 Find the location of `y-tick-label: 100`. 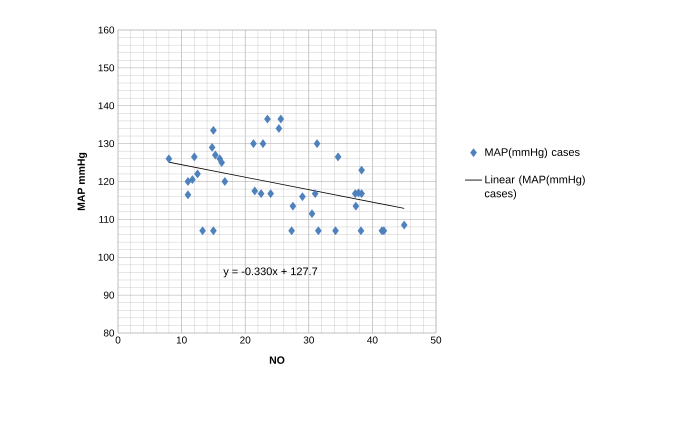

y-tick-label: 100 is located at coordinates (106, 257).